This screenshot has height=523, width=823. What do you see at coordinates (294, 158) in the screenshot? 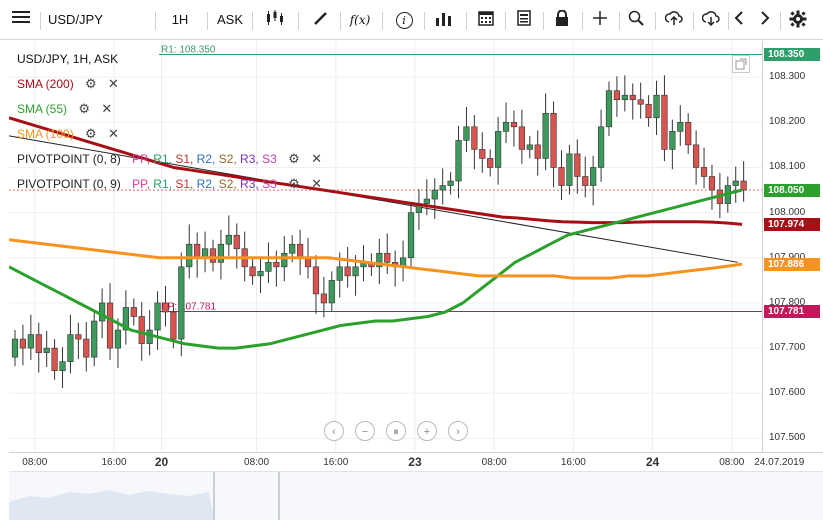
I see `pivot1-gear-icon: ⚙` at bounding box center [294, 158].